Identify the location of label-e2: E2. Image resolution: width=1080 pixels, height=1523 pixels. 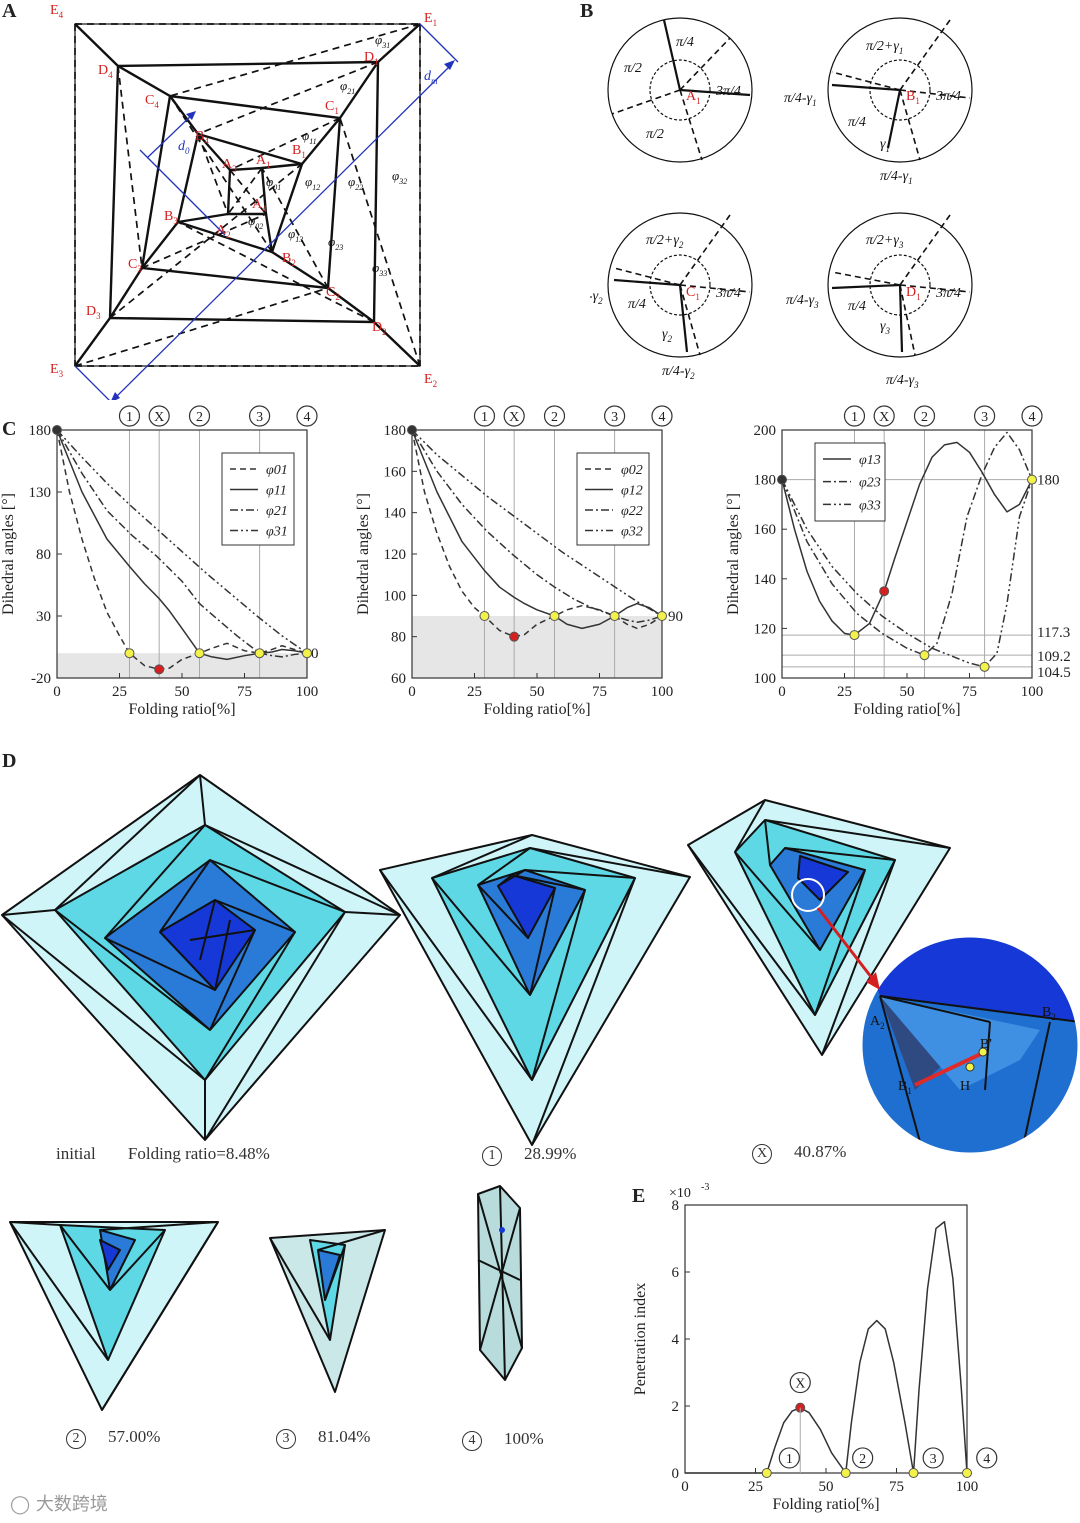
(430, 380).